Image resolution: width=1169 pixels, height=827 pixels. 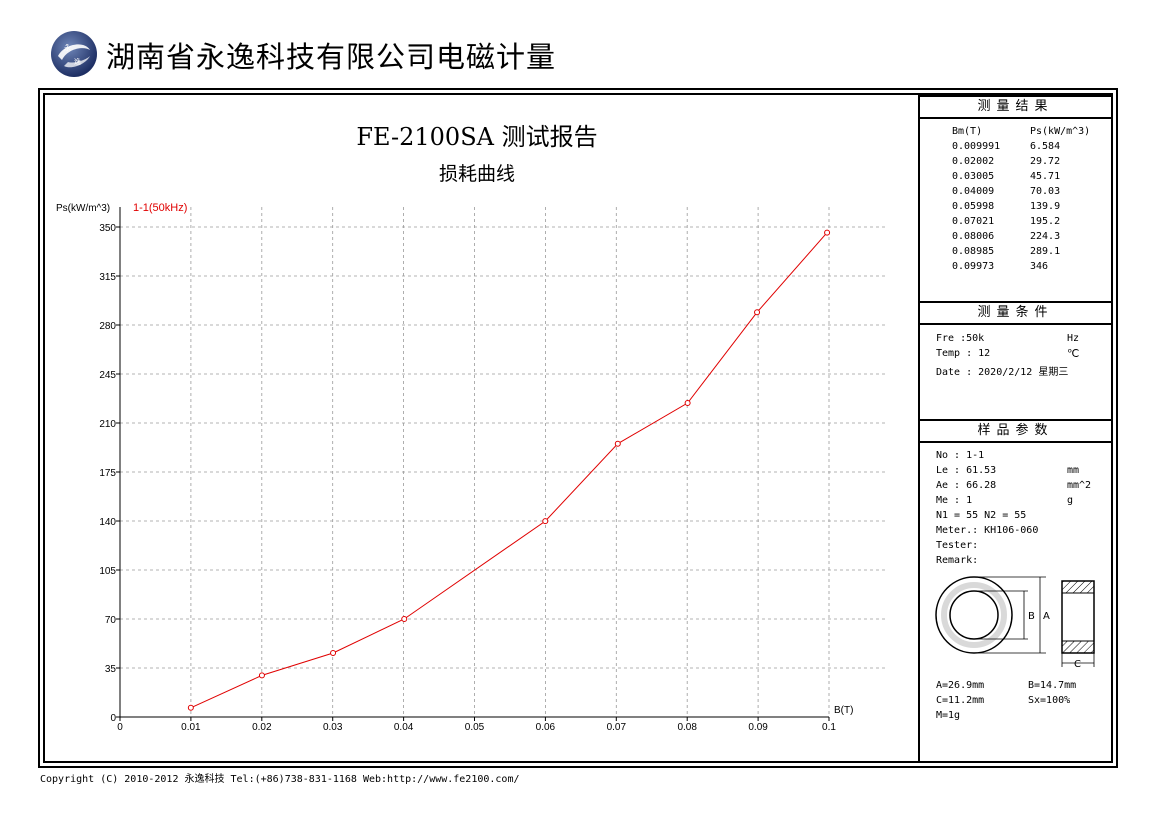 I want to click on results-b-value: 0.04009, so click(x=973, y=191).